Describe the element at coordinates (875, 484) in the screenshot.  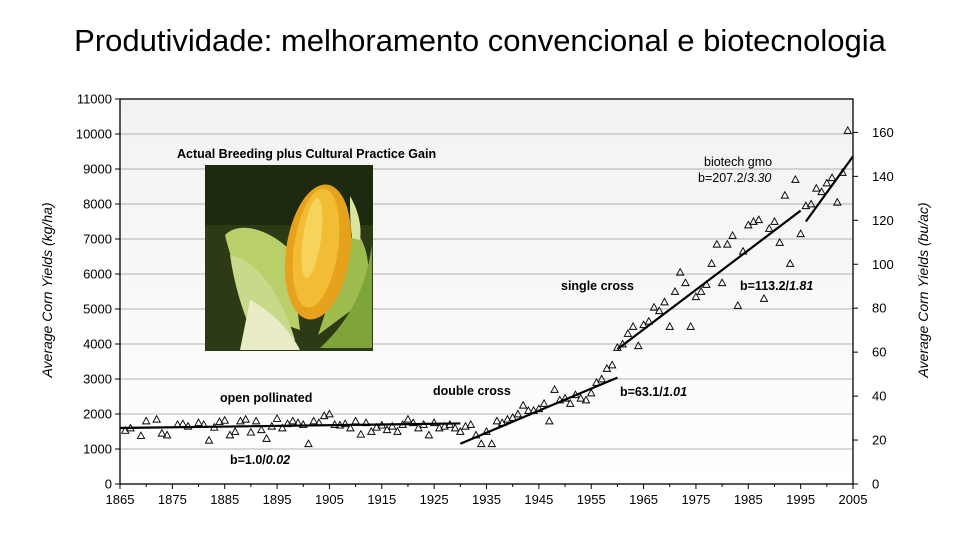
I see `y2-tick-label: 0` at that location.